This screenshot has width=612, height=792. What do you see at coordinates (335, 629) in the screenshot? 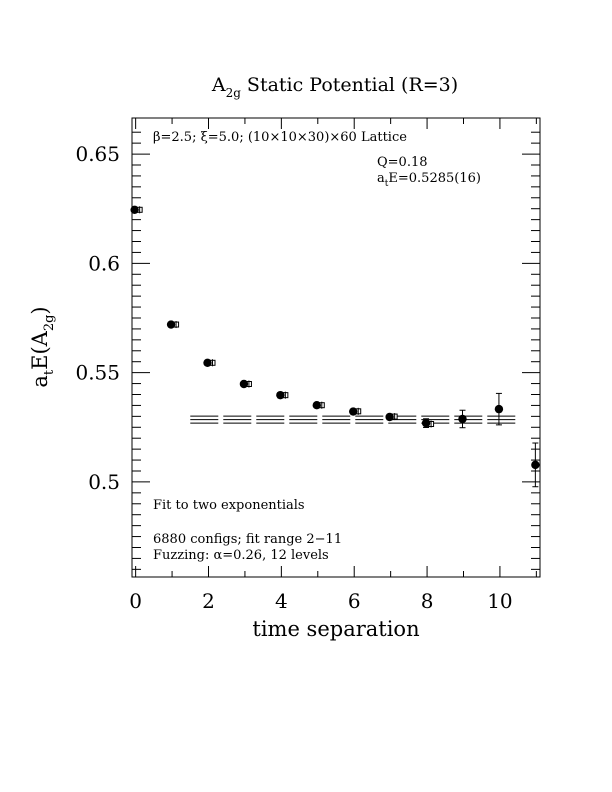
I see `x-axis-label: time separation` at bounding box center [335, 629].